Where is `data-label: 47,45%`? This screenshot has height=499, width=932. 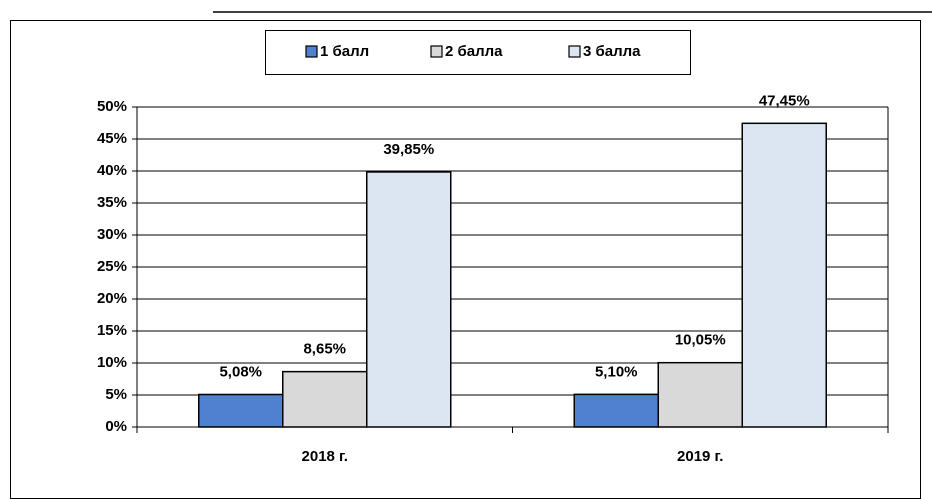
data-label: 47,45% is located at coordinates (784, 100).